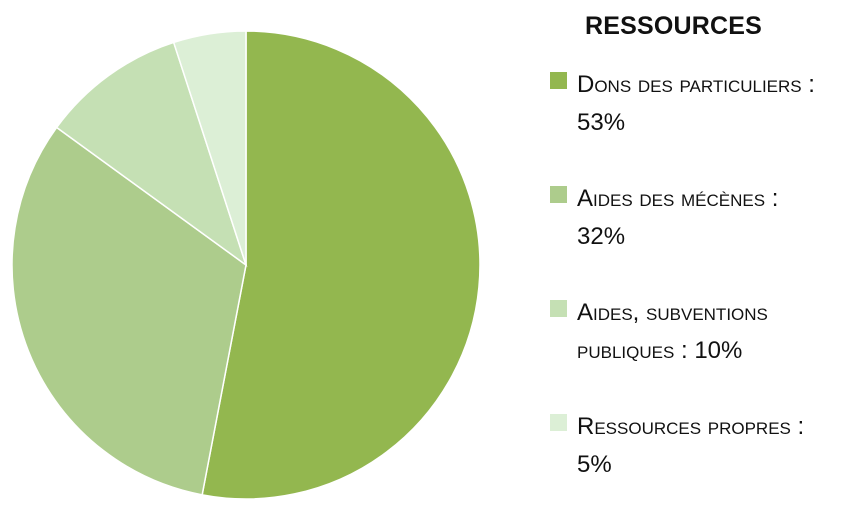 Image resolution: width=847 pixels, height=512 pixels. What do you see at coordinates (672, 331) in the screenshot?
I see `legend-label-text: Aides, subventions publiques :` at bounding box center [672, 331].